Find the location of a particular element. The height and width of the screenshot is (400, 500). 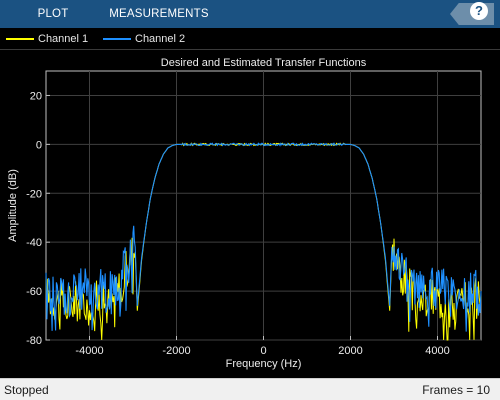

frame-count: Frames = 10 is located at coordinates (456, 390).